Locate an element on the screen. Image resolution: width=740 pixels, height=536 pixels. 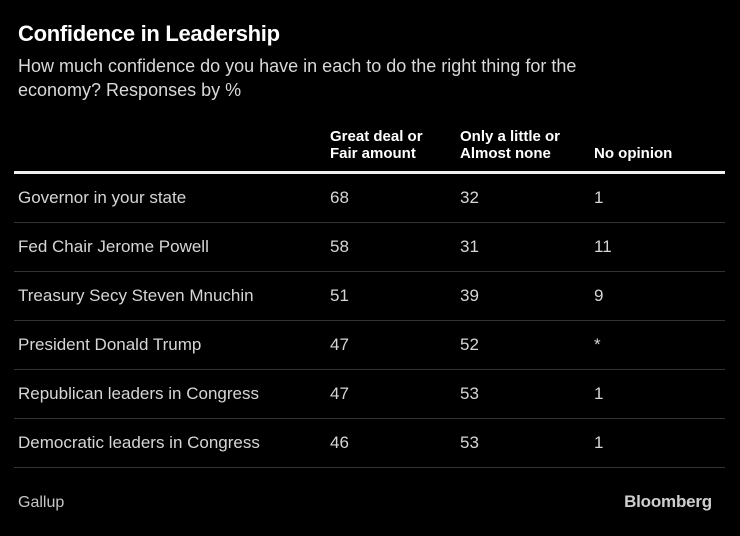
row-label: Democratic leaders in Congress is located at coordinates (170, 443).